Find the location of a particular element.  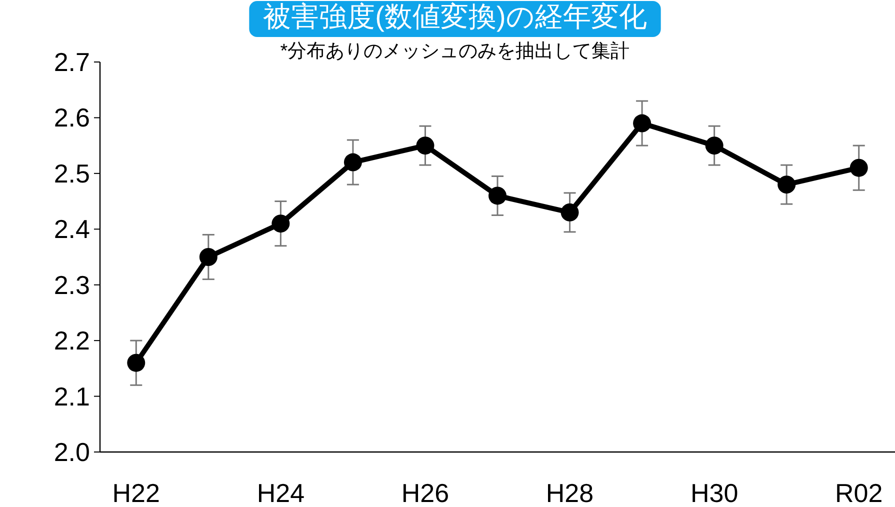

x-tick-label: R02 is located at coordinates (859, 492).